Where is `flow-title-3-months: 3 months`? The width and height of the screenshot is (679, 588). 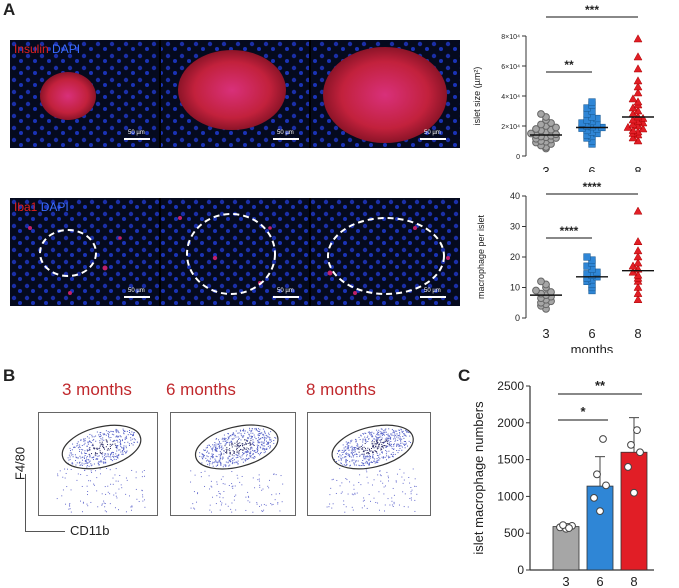
flow-title-3-months: 3 months is located at coordinates (97, 389).